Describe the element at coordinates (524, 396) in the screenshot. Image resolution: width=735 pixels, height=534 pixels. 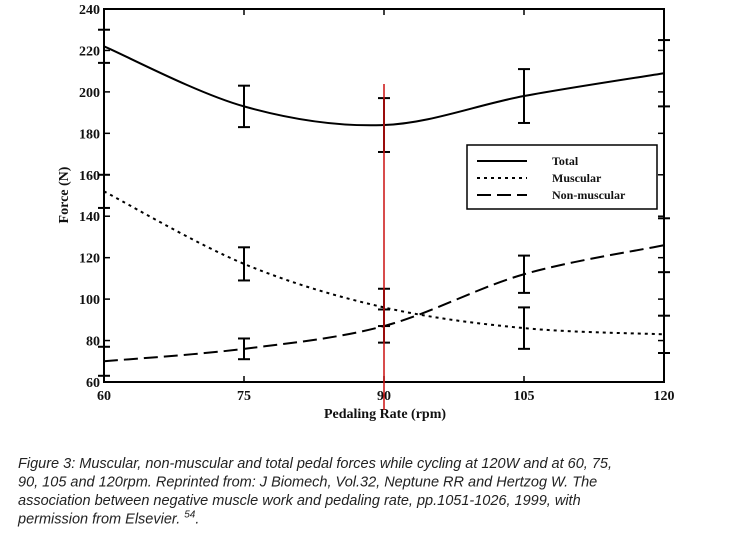
I see `x-tick-label: 105` at that location.